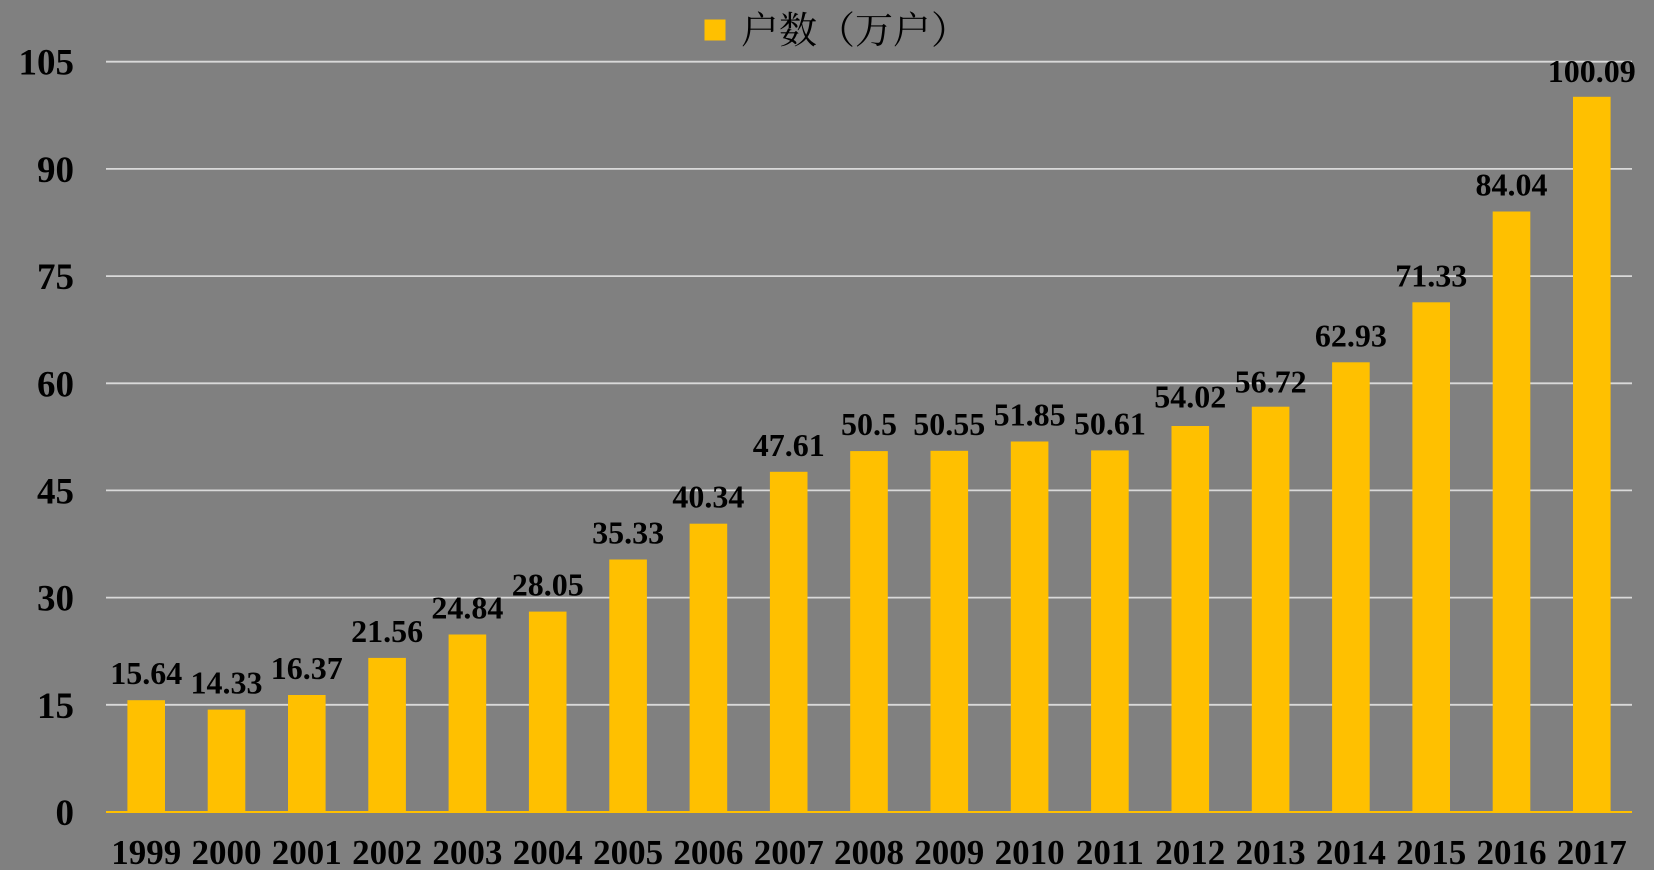 Image resolution: width=1654 pixels, height=870 pixels. Describe the element at coordinates (65, 813) in the screenshot. I see `svg-text: 0` at that location.